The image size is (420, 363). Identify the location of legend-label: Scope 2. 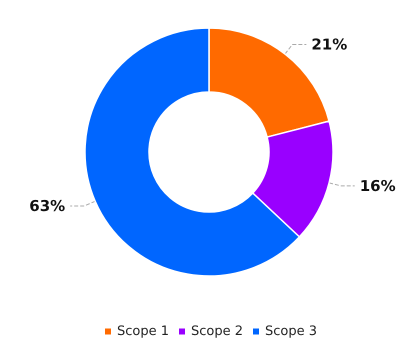
(217, 331).